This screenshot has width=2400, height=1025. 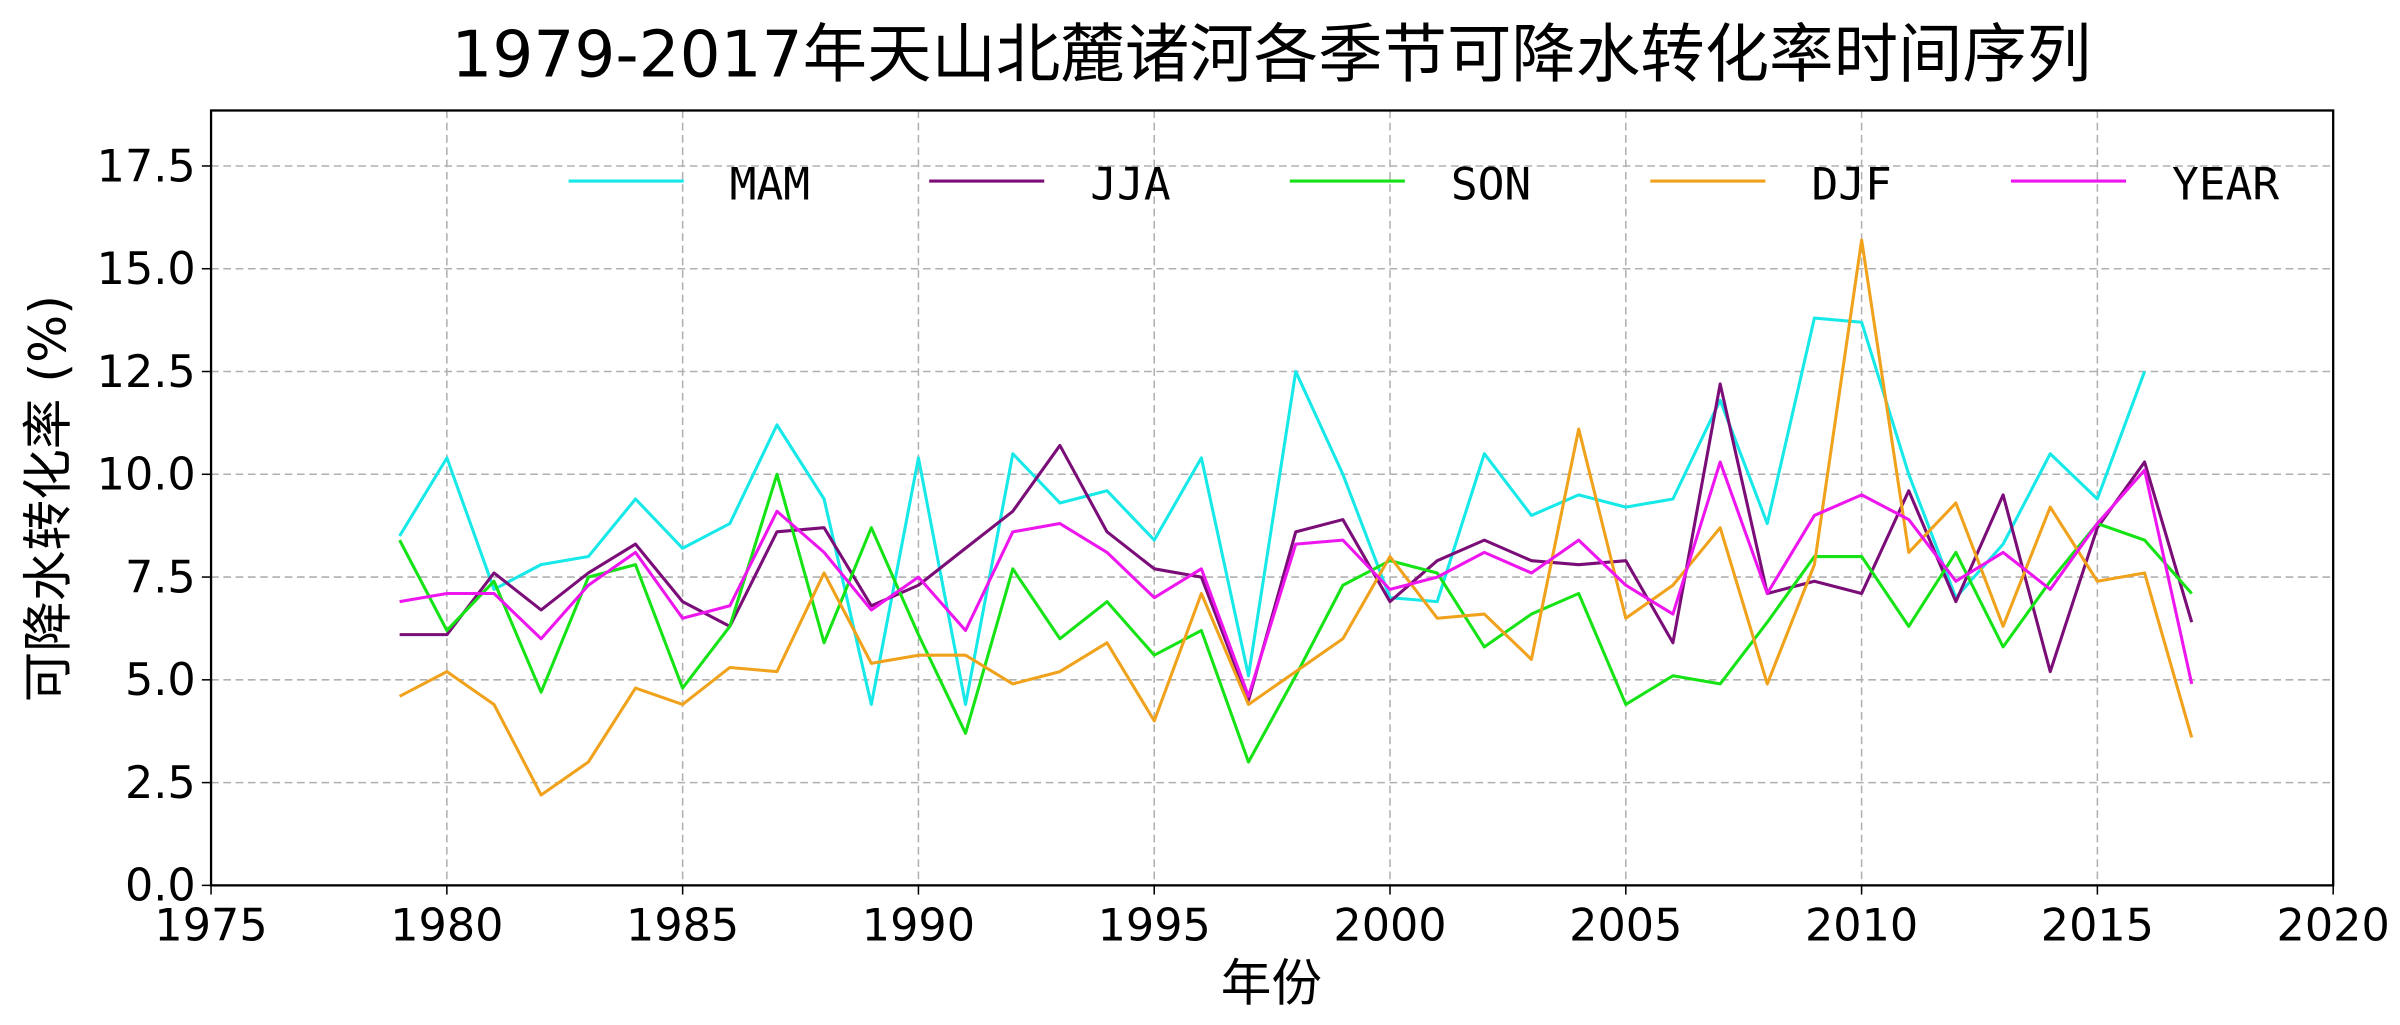 I want to click on x-tick-label: 2015, so click(x=2097, y=926).